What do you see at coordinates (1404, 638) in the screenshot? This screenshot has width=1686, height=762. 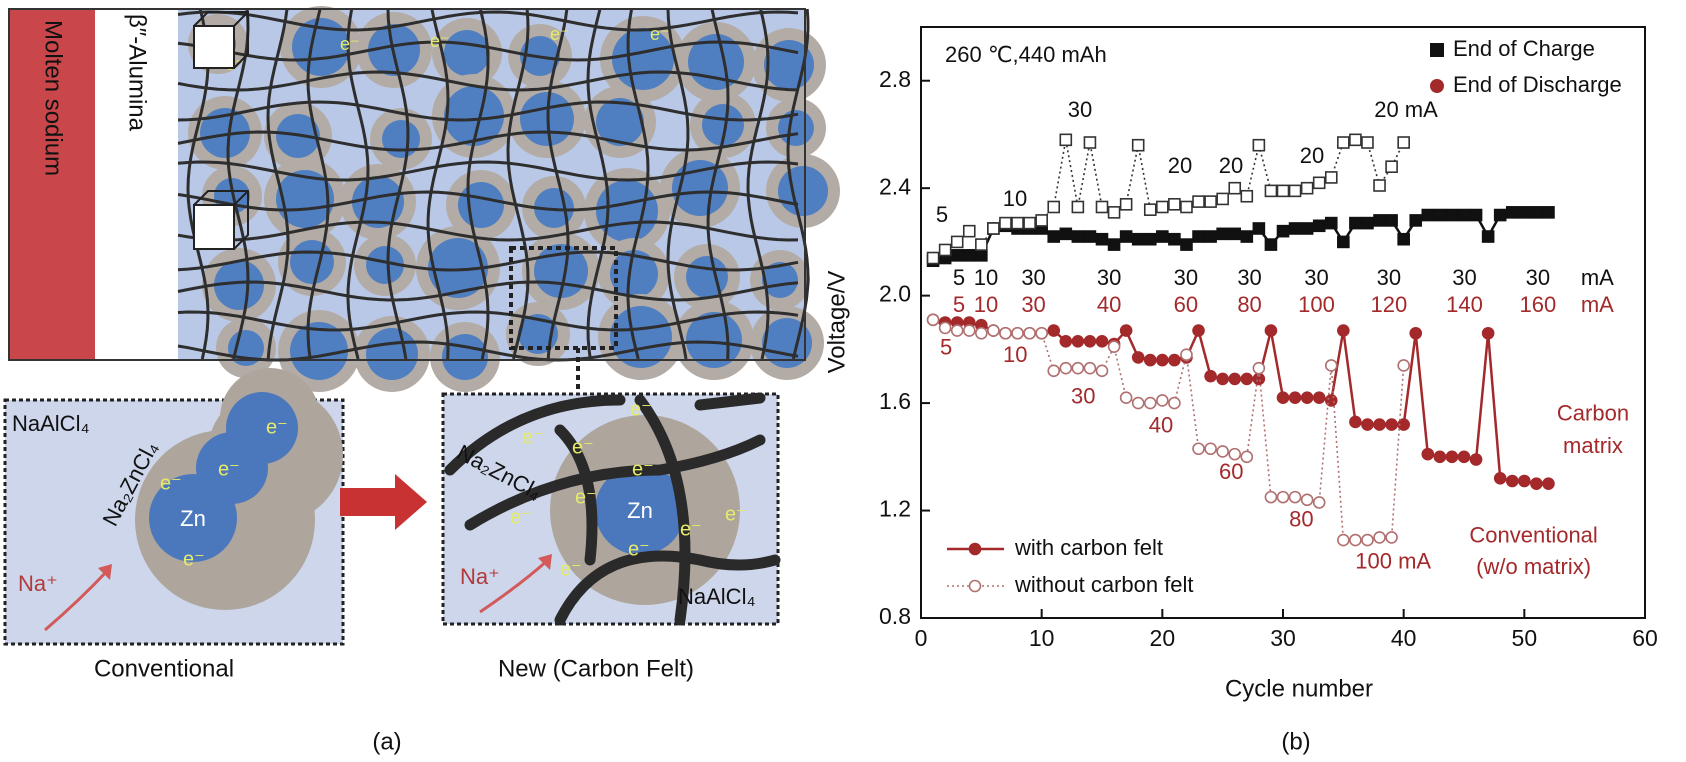 I see `x-tick-label: 40` at bounding box center [1404, 638].